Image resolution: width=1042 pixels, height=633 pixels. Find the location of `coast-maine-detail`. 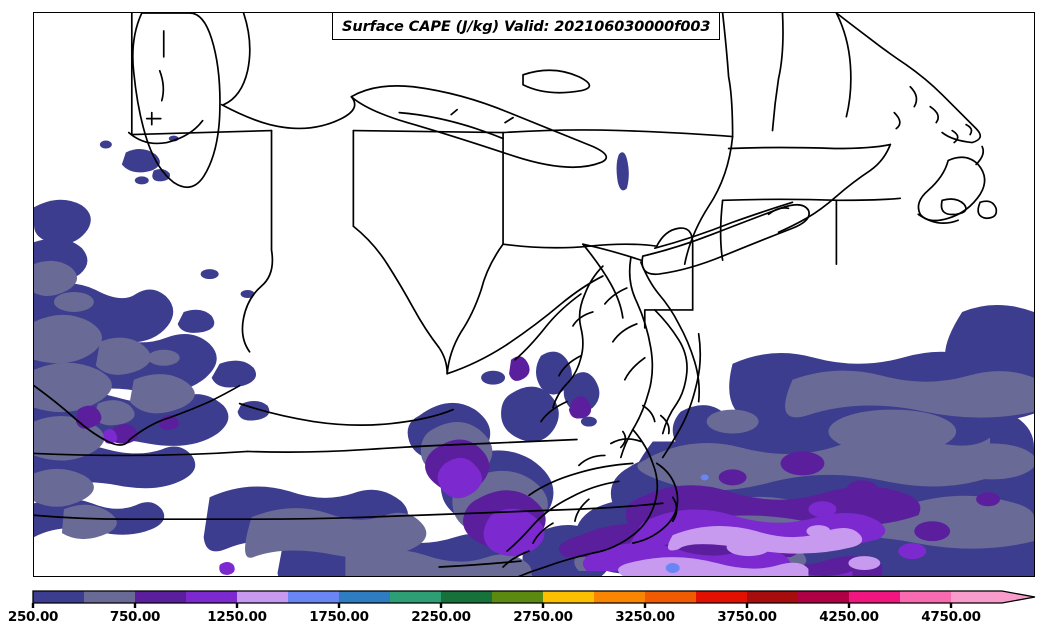

coast-maine-detail is located at coordinates (913, 96).